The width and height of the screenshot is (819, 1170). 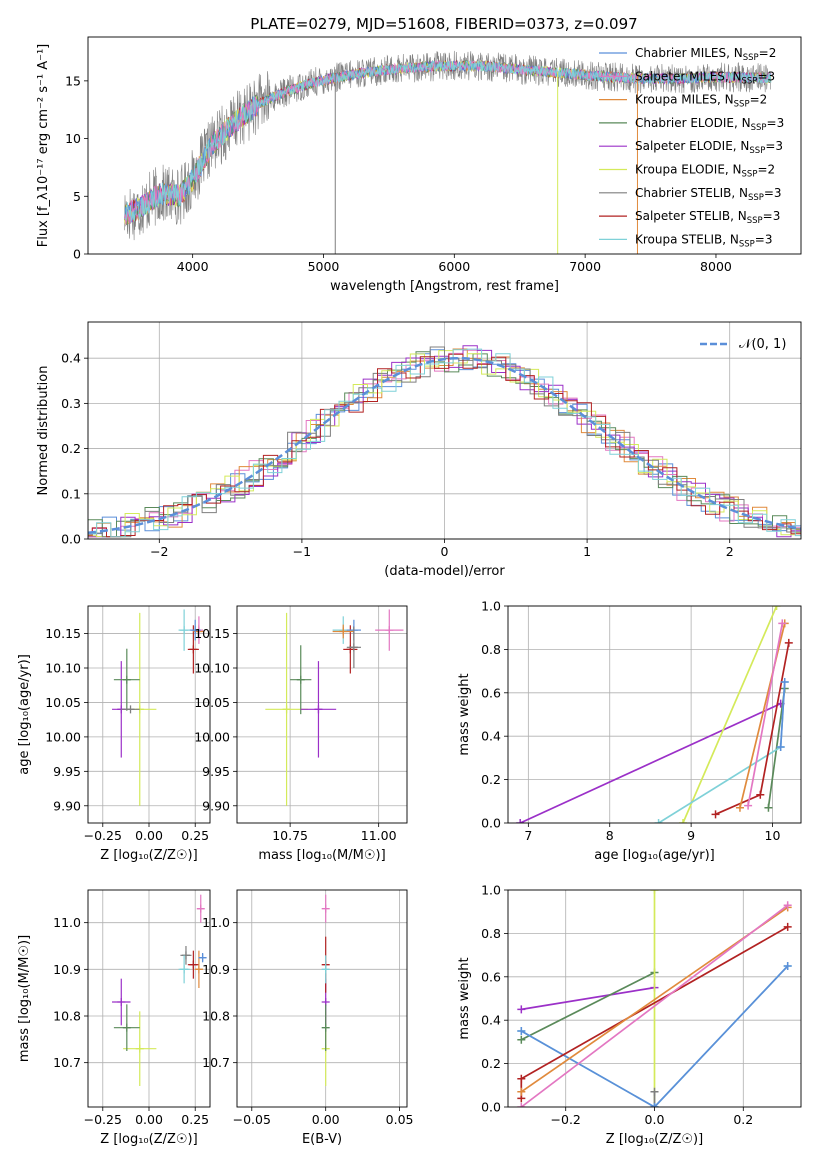 I want to click on mass_vs_Z-plot-area, so click(x=159, y=990).